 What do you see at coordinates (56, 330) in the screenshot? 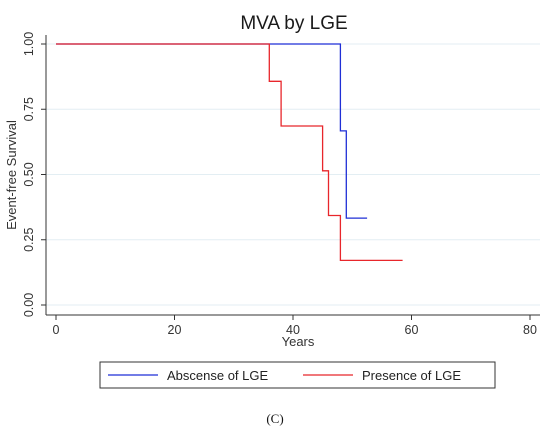
I see `x-tick-label: 0` at bounding box center [56, 330].